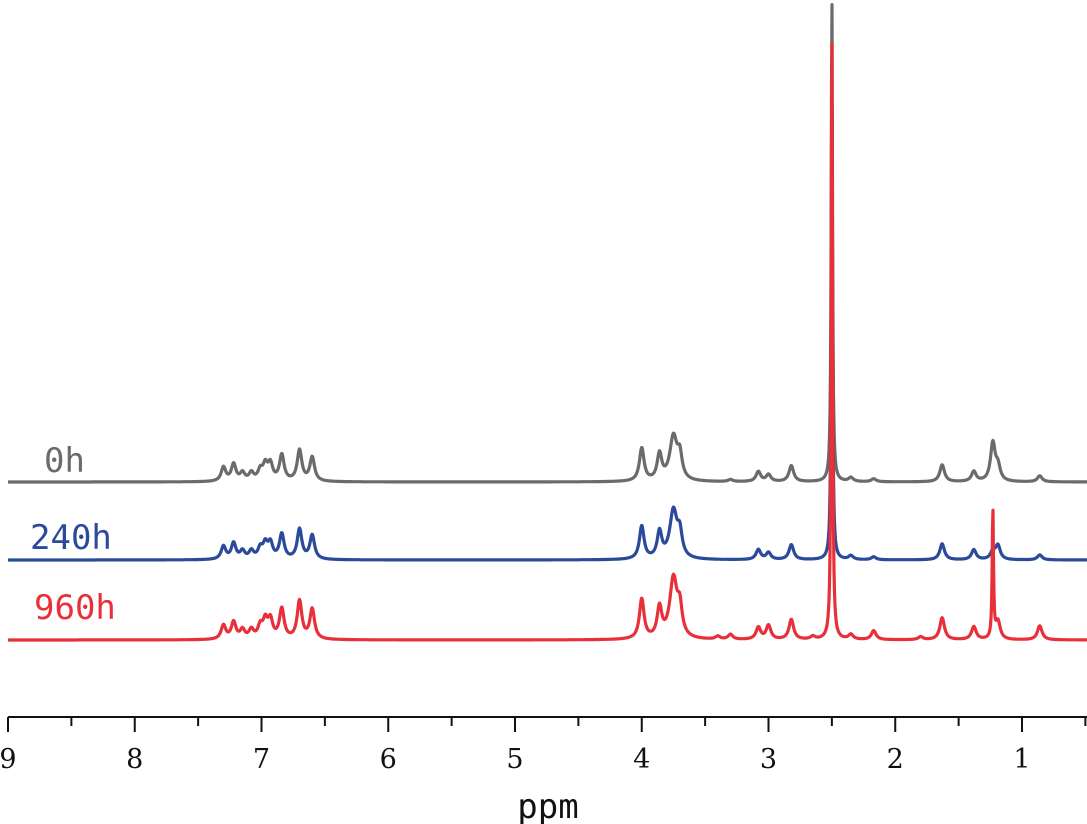 The height and width of the screenshot is (824, 1087). What do you see at coordinates (768, 759) in the screenshot?
I see `x-tick-label-3: 3` at bounding box center [768, 759].